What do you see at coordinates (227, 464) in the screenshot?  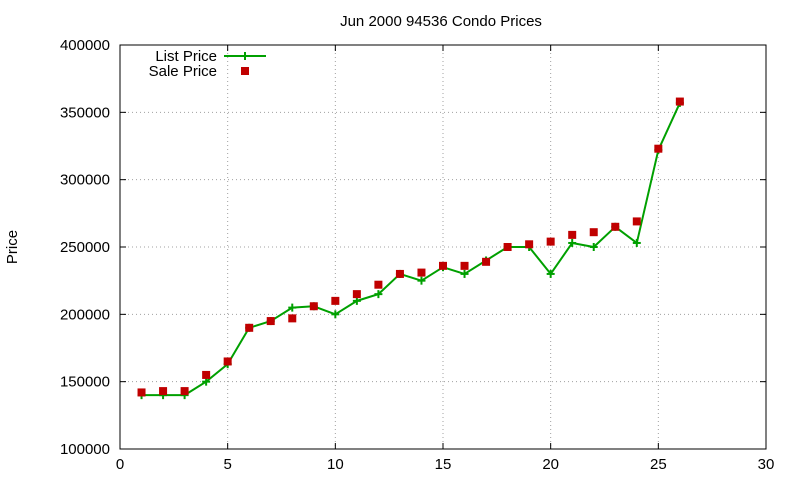 I see `x-tick-label: 5` at bounding box center [227, 464].